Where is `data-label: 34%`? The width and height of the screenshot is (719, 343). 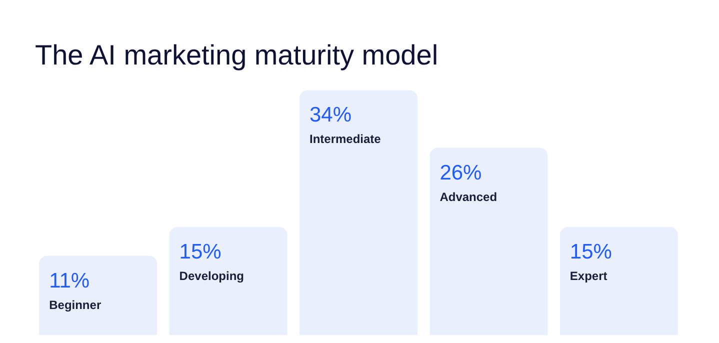 data-label: 34% is located at coordinates (331, 115).